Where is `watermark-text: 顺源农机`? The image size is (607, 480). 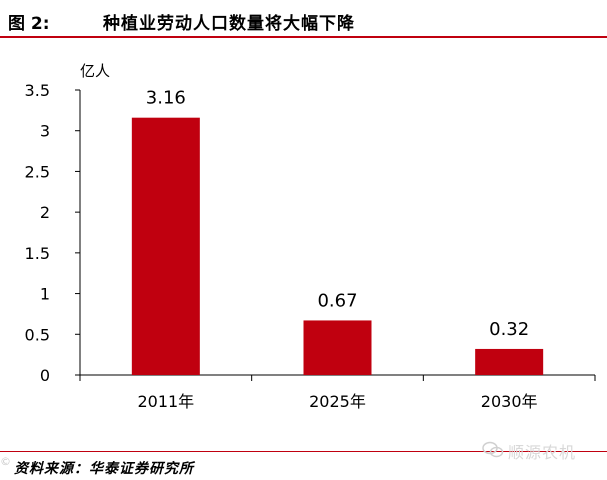
watermark-text: 顺源农机 is located at coordinates (542, 452).